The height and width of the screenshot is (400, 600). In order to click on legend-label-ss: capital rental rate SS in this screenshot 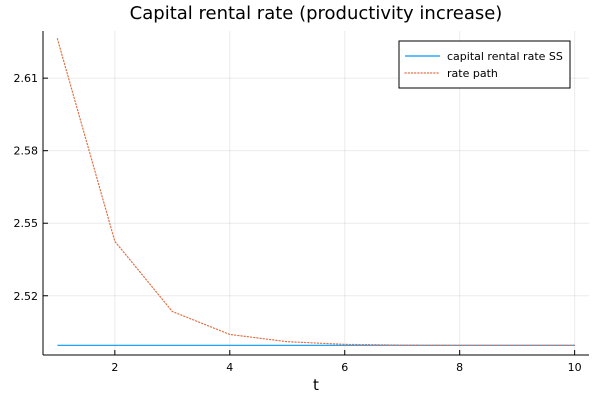, I will do `click(505, 56)`.